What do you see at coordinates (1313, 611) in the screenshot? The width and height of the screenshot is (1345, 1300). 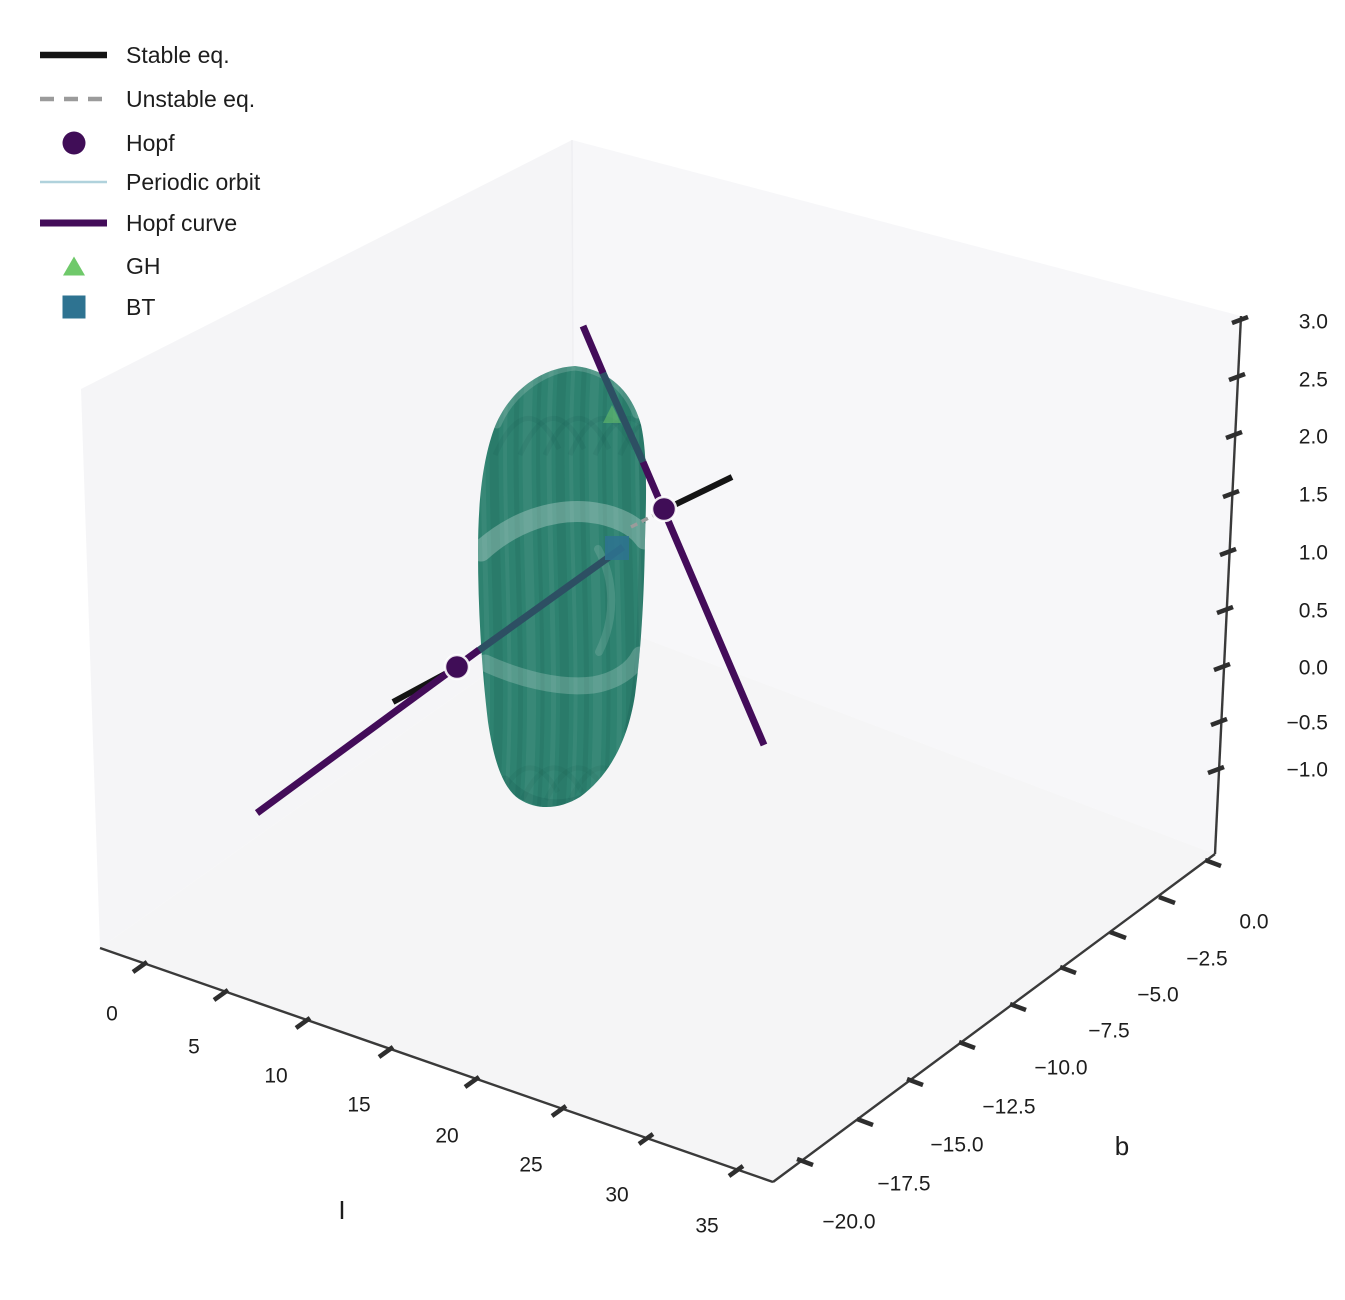 I see `z-tick-label: 0.5` at bounding box center [1313, 611].